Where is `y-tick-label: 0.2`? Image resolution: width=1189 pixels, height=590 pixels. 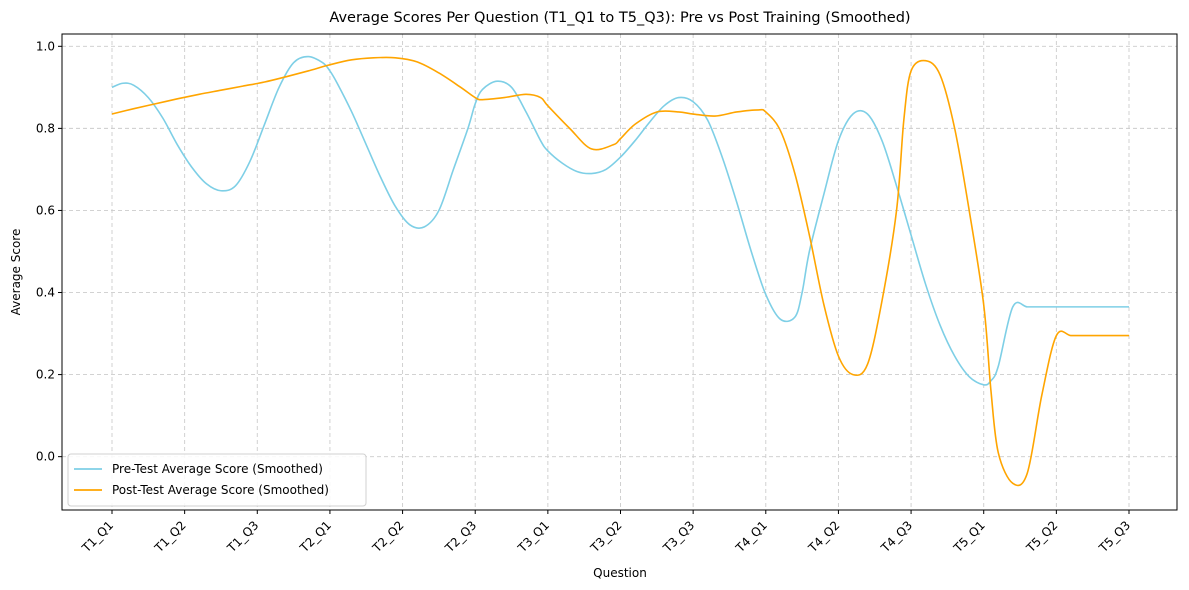 y-tick-label: 0.2 is located at coordinates (45, 375).